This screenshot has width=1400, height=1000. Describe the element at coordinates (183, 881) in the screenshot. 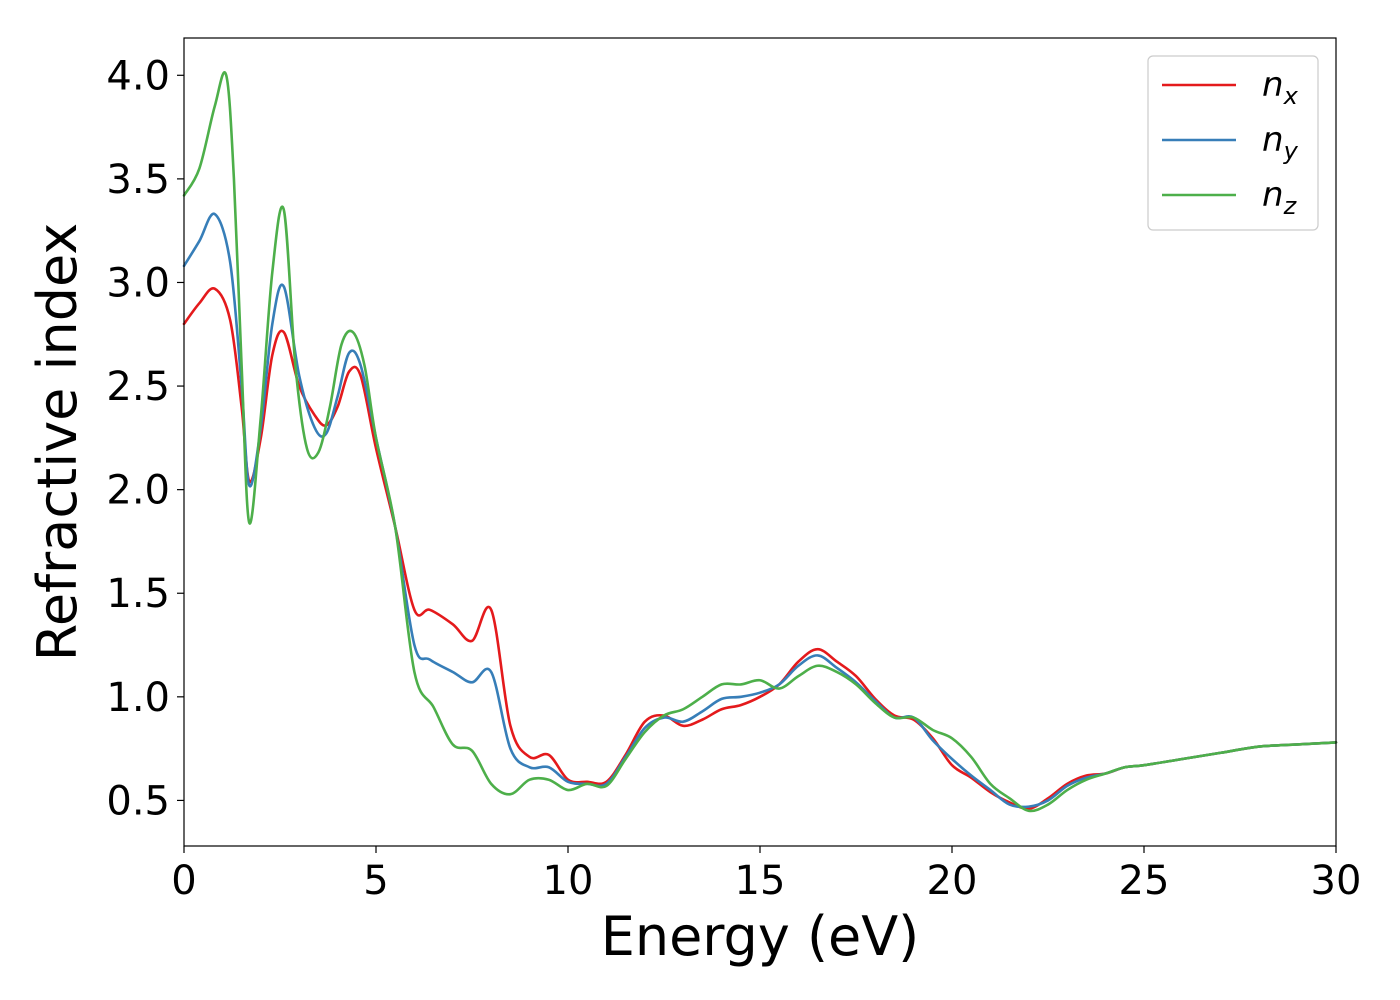

I see `x-tick-label: 0` at that location.